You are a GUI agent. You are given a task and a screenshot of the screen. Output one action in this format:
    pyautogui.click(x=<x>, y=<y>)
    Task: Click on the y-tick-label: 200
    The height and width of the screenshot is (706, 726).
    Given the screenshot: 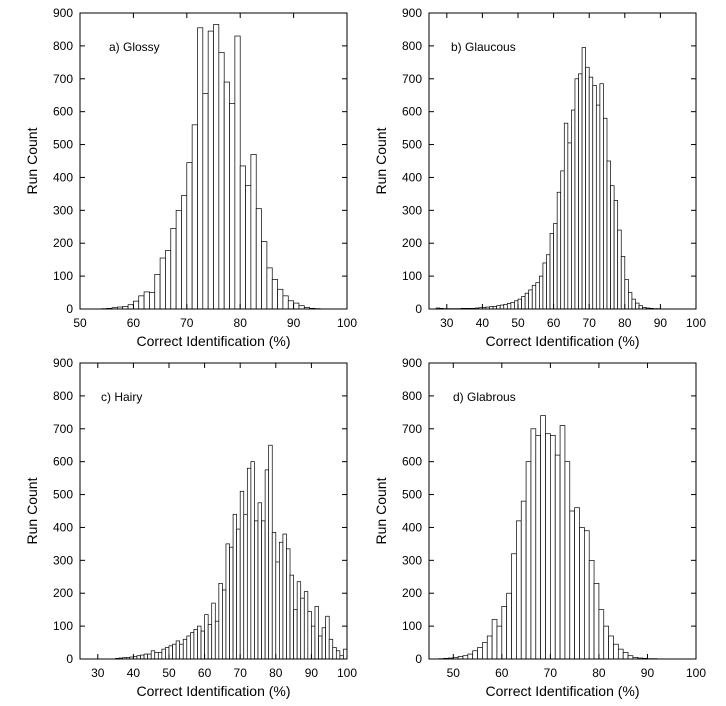 What is the action you would take?
    pyautogui.click(x=412, y=593)
    